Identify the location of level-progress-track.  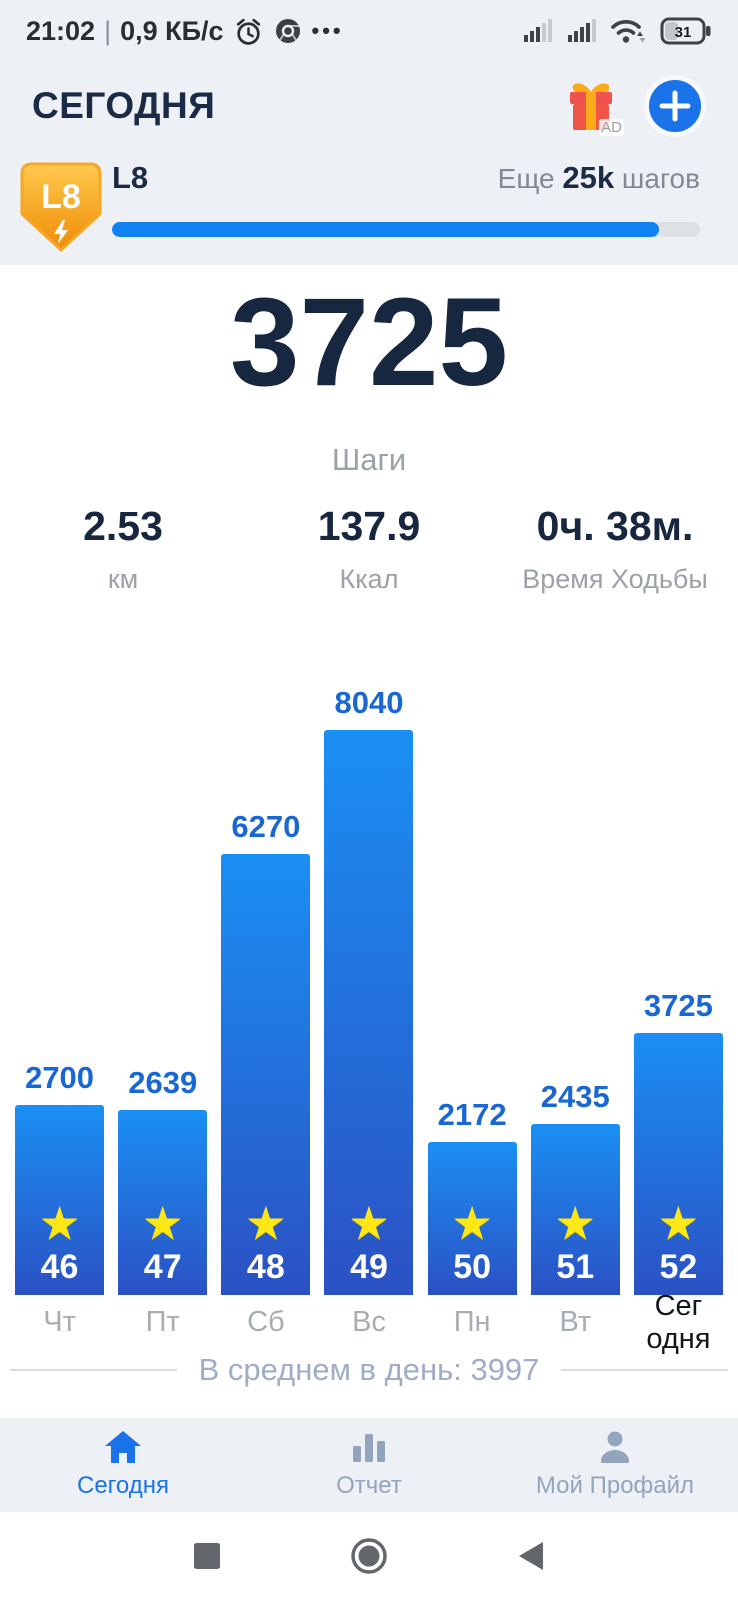
(406, 229).